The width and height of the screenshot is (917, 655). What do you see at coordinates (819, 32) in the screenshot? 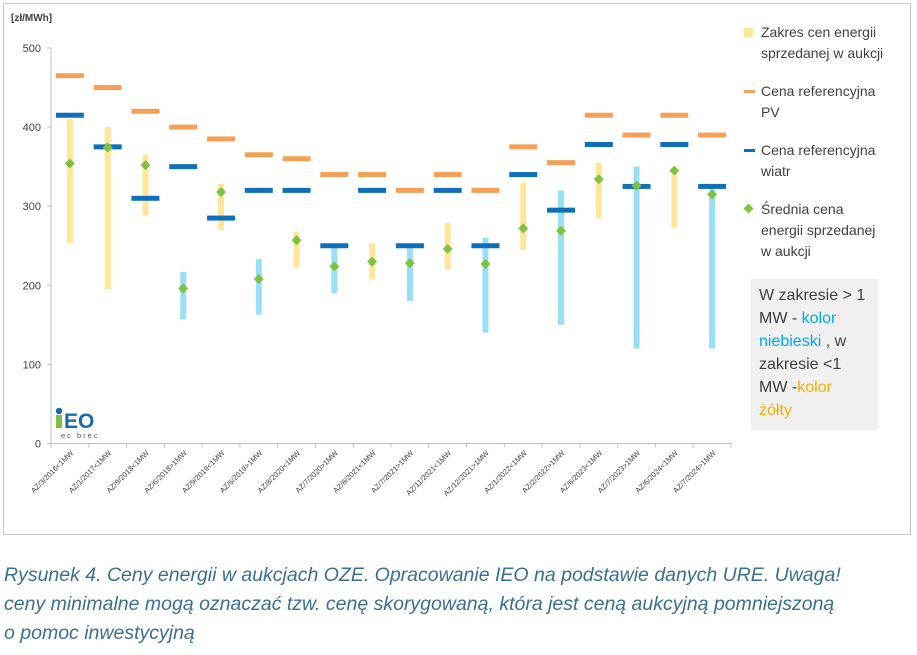
I see `legend-range-line1: Zakres cen energii` at bounding box center [819, 32].